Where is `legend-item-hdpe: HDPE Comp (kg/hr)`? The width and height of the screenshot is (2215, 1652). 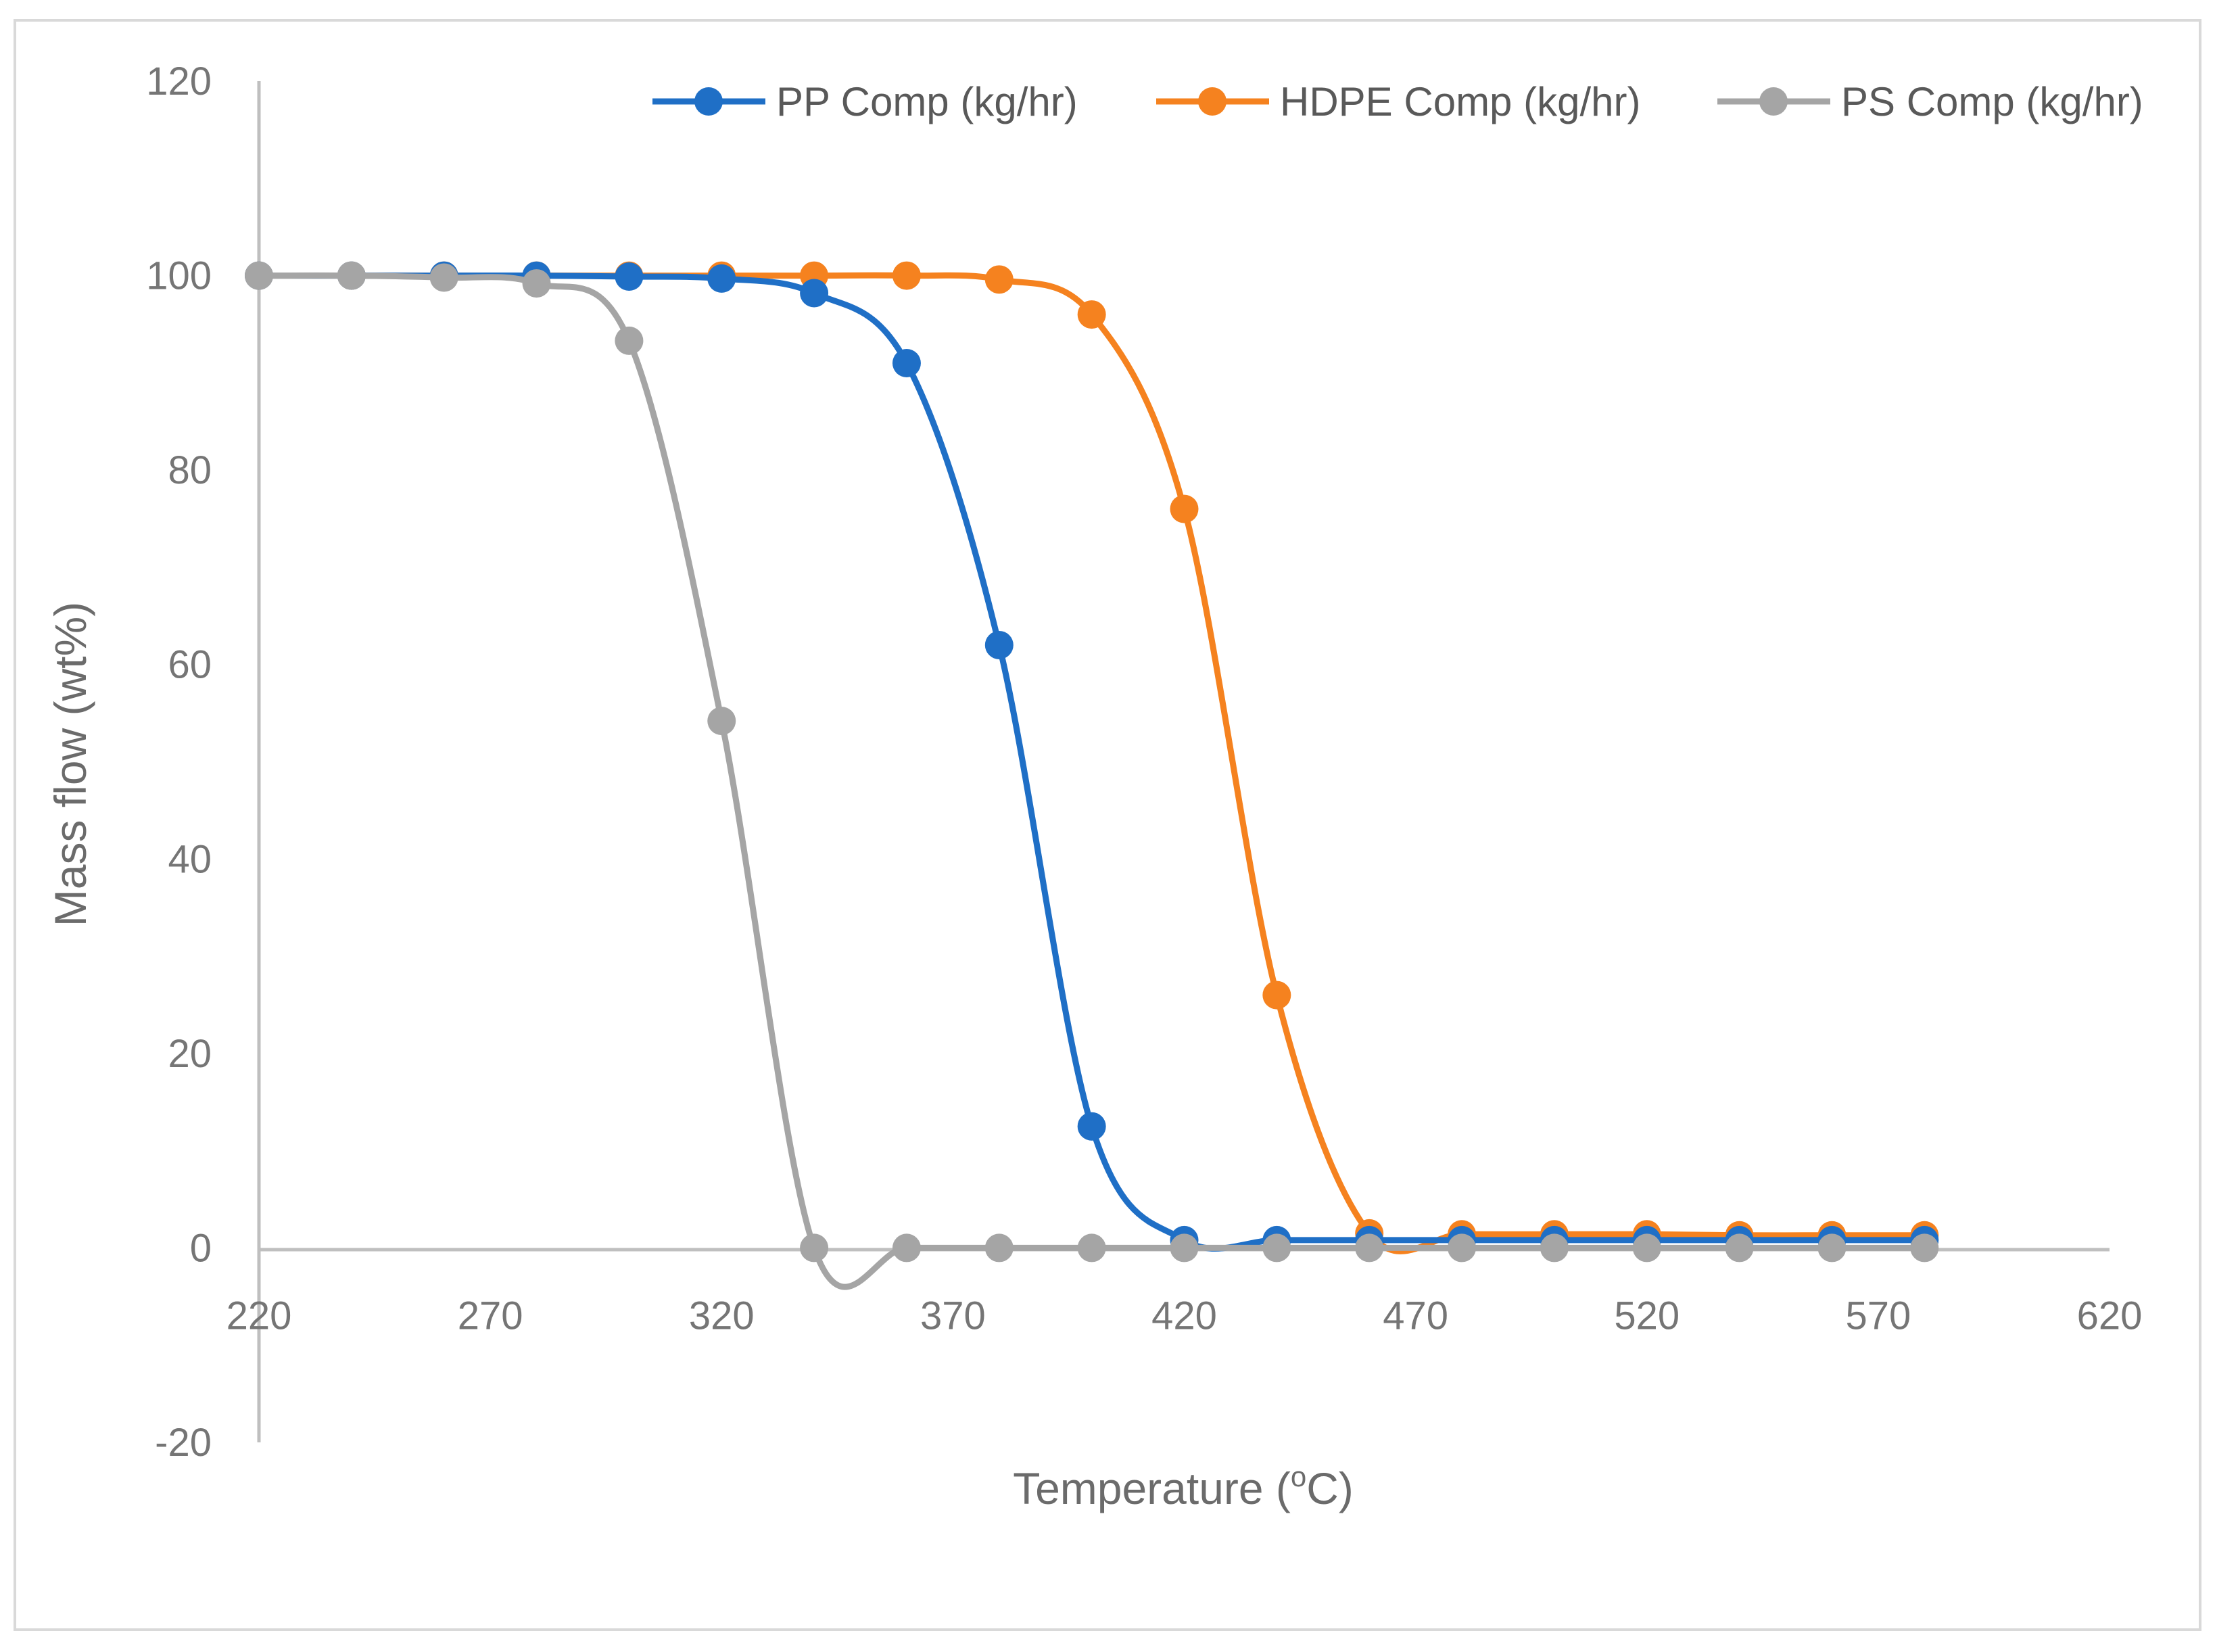
legend-item-hdpe: HDPE Comp (kg/hr) is located at coordinates (1398, 101).